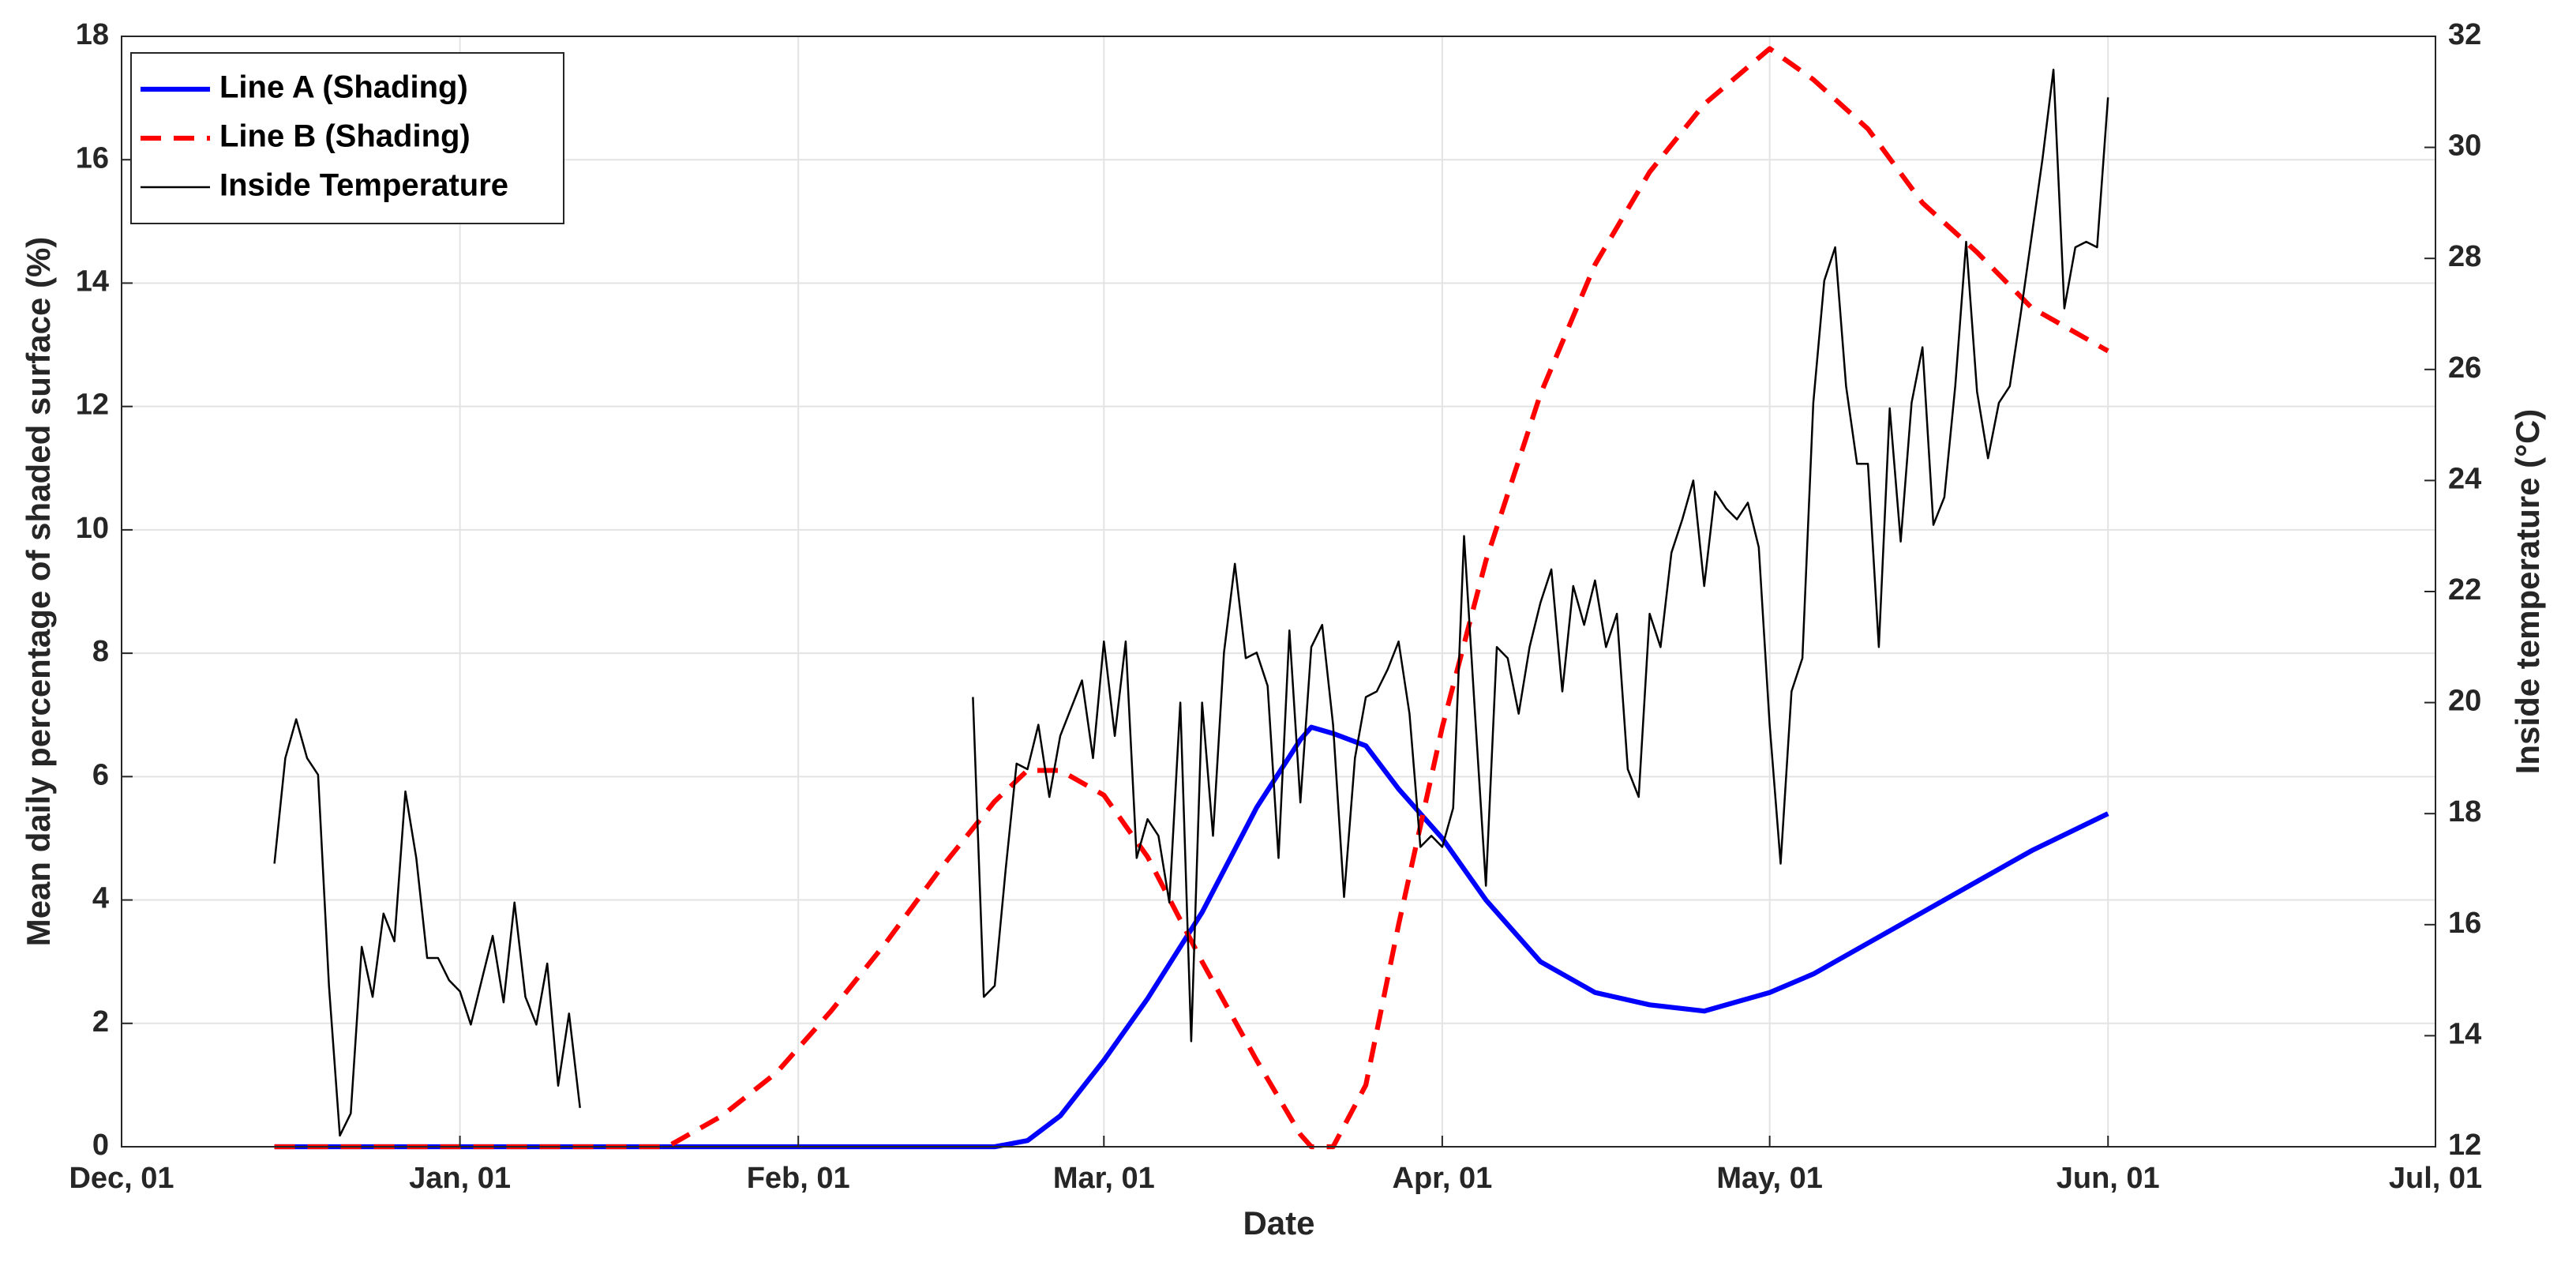  I want to click on y2-tick-label: 12, so click(2464, 1145).